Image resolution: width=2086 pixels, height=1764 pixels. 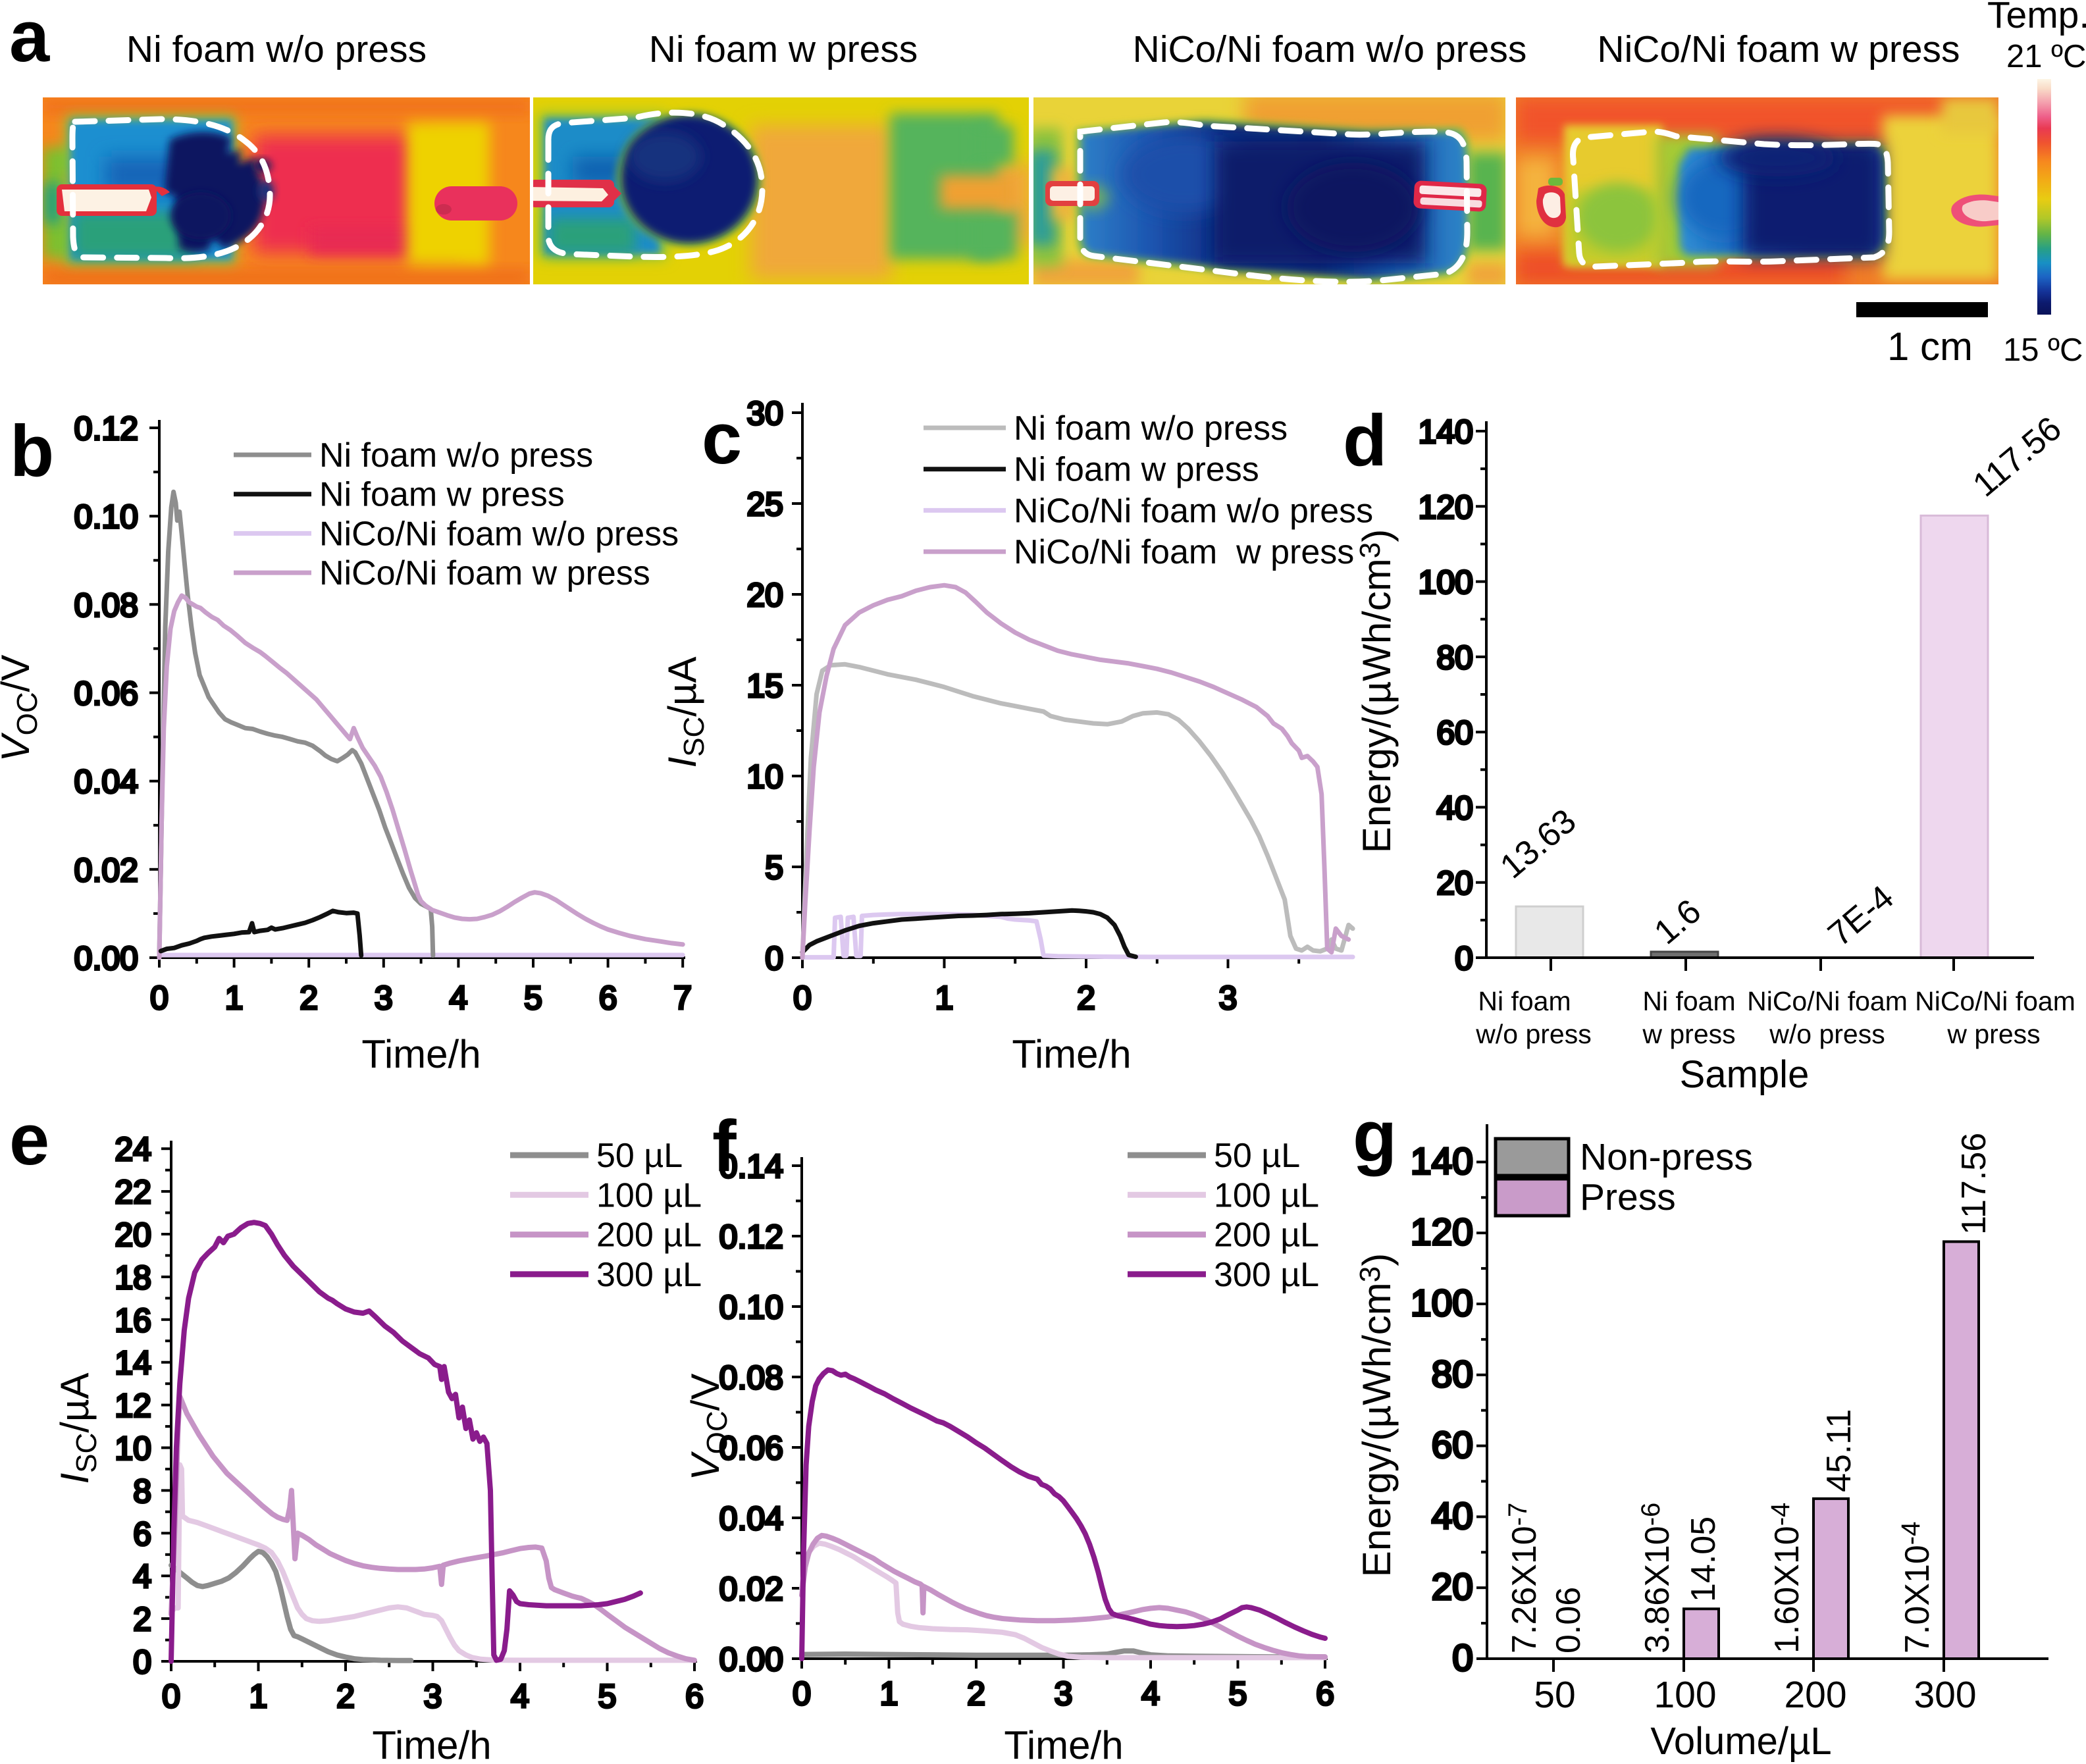 What do you see at coordinates (1523, 1578) in the screenshot?
I see `svg-text: 7.26X10-7` at bounding box center [1523, 1578].